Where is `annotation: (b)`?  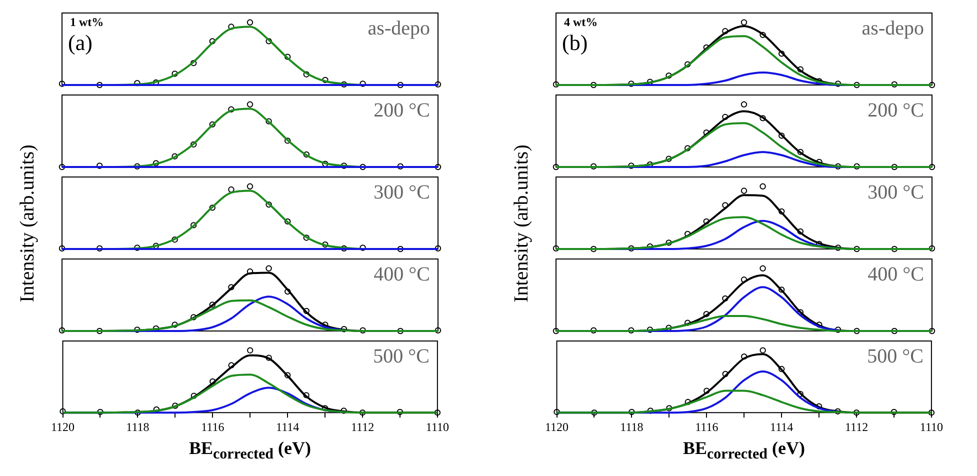
annotation: (b) is located at coordinates (575, 42).